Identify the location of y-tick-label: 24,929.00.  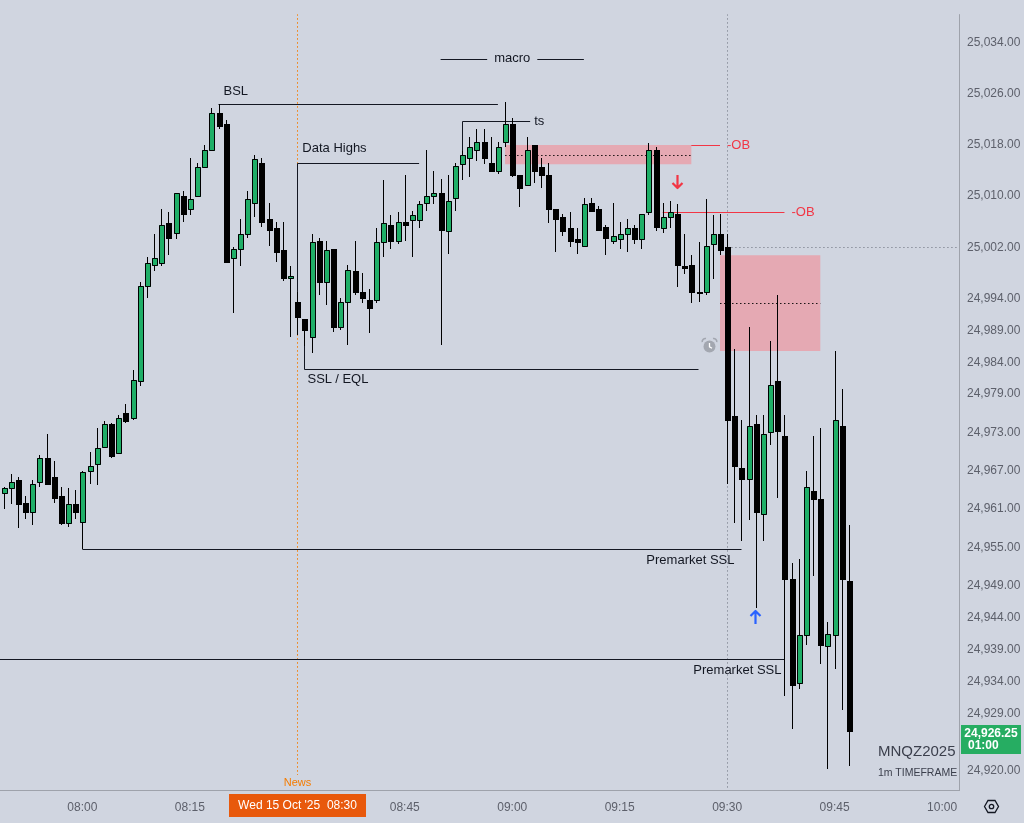
(994, 712).